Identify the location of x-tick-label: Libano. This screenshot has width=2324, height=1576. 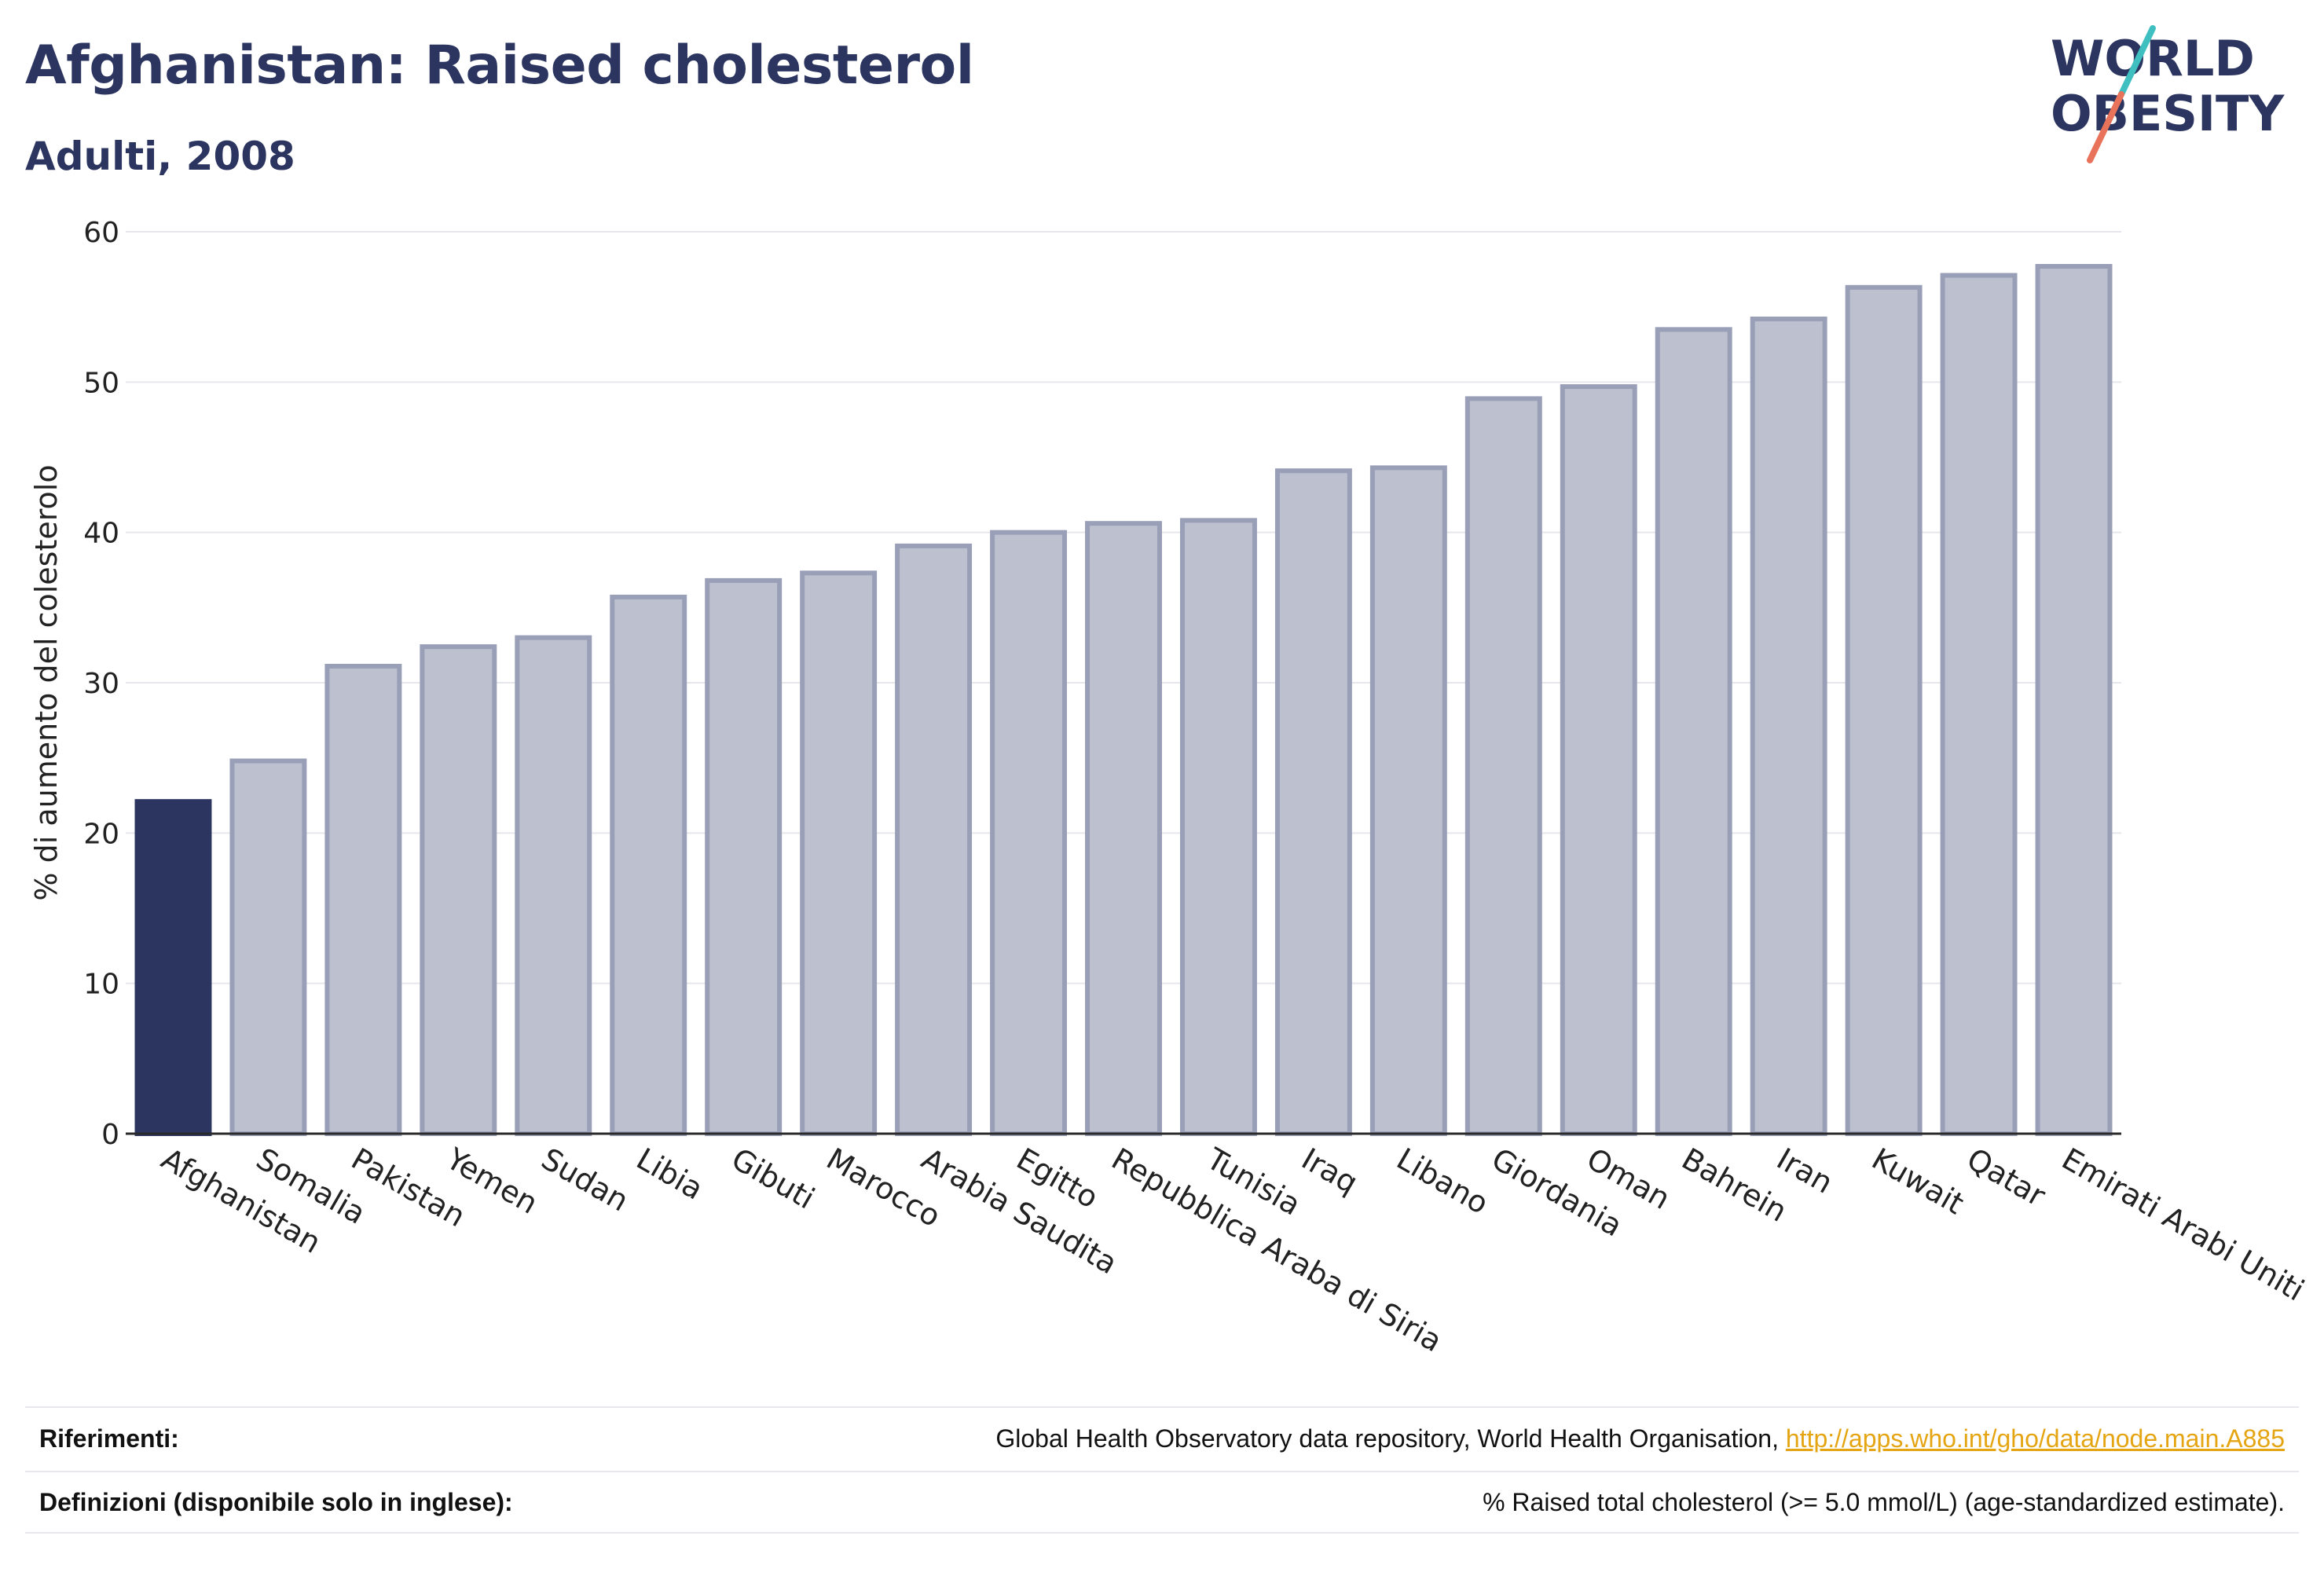
(1442, 1181).